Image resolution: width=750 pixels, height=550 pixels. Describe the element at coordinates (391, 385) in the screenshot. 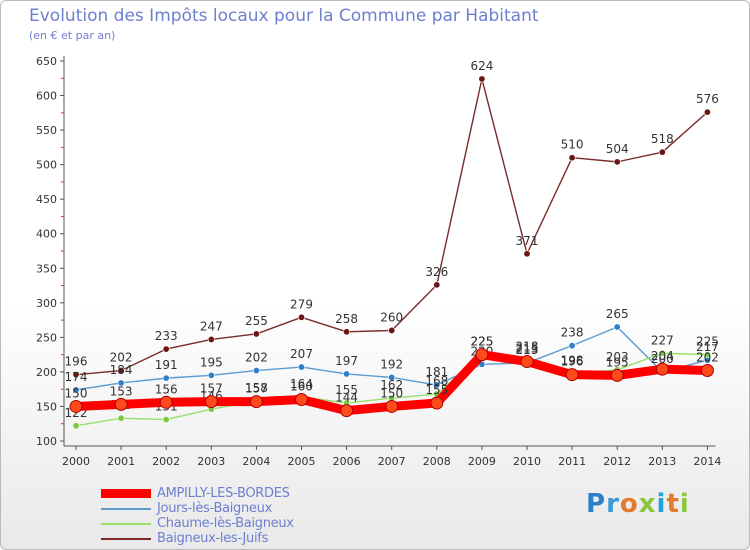

I see `data-label-chaume-les-baigneux: 162` at that location.